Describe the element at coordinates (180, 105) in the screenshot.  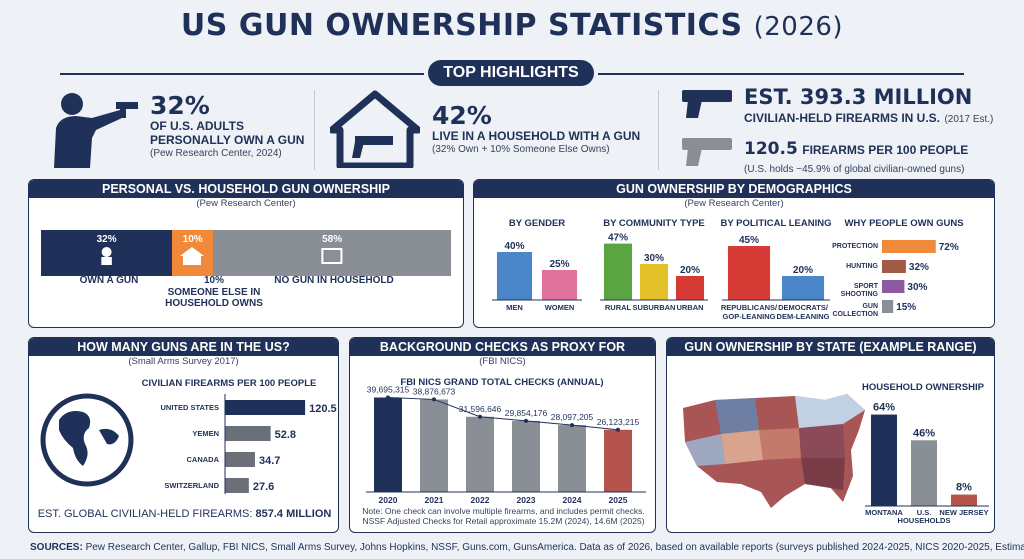
I see `adults-value: 32%` at that location.